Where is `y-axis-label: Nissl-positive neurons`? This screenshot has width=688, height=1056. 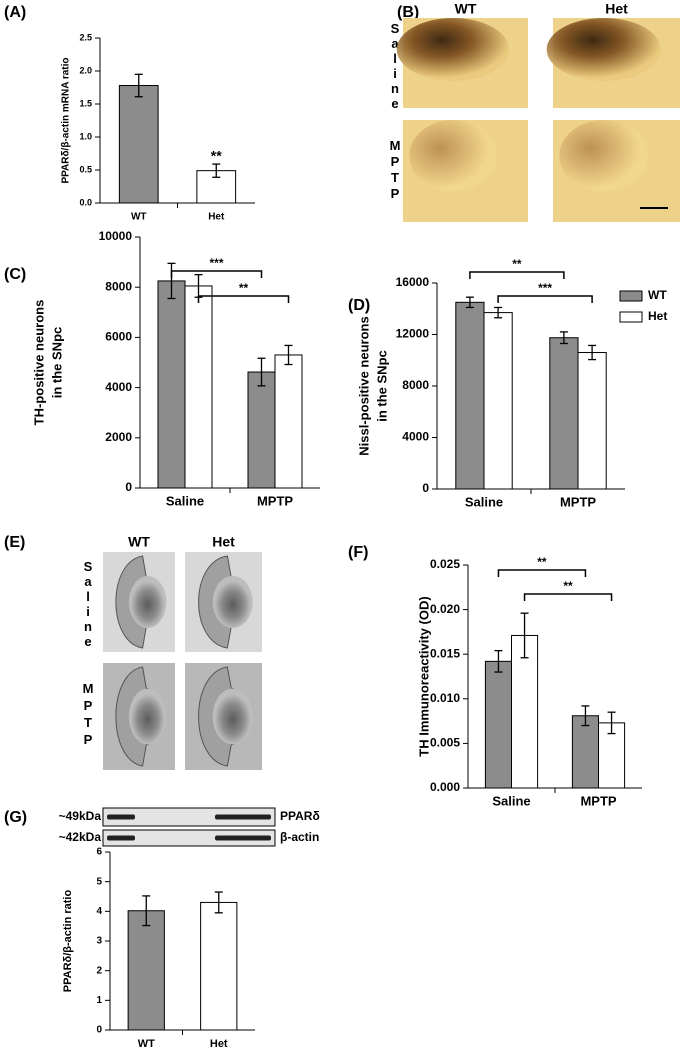 y-axis-label: Nissl-positive neurons is located at coordinates (363, 385).